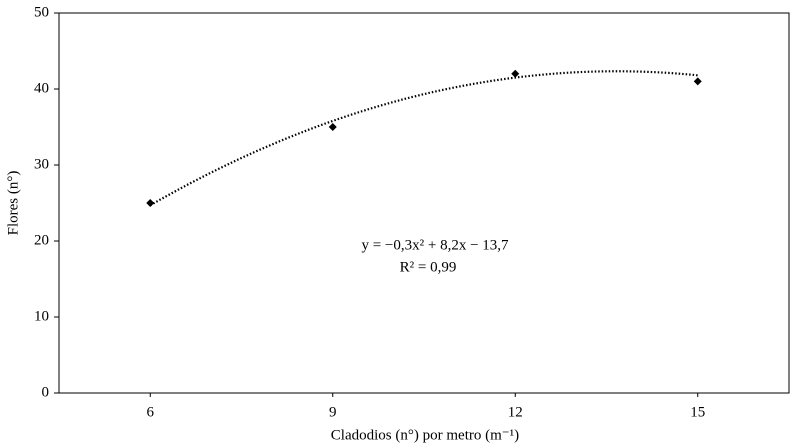  I want to click on x-tick-label: 15, so click(697, 412).